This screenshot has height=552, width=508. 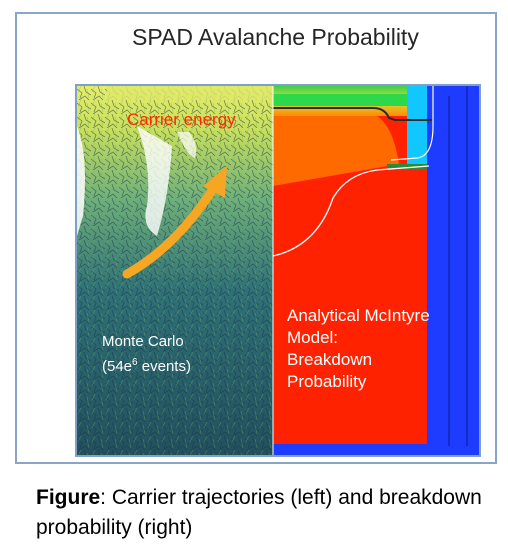 What do you see at coordinates (117, 366) in the screenshot?
I see `monte-carlo-line2-prefix: (54e` at bounding box center [117, 366].